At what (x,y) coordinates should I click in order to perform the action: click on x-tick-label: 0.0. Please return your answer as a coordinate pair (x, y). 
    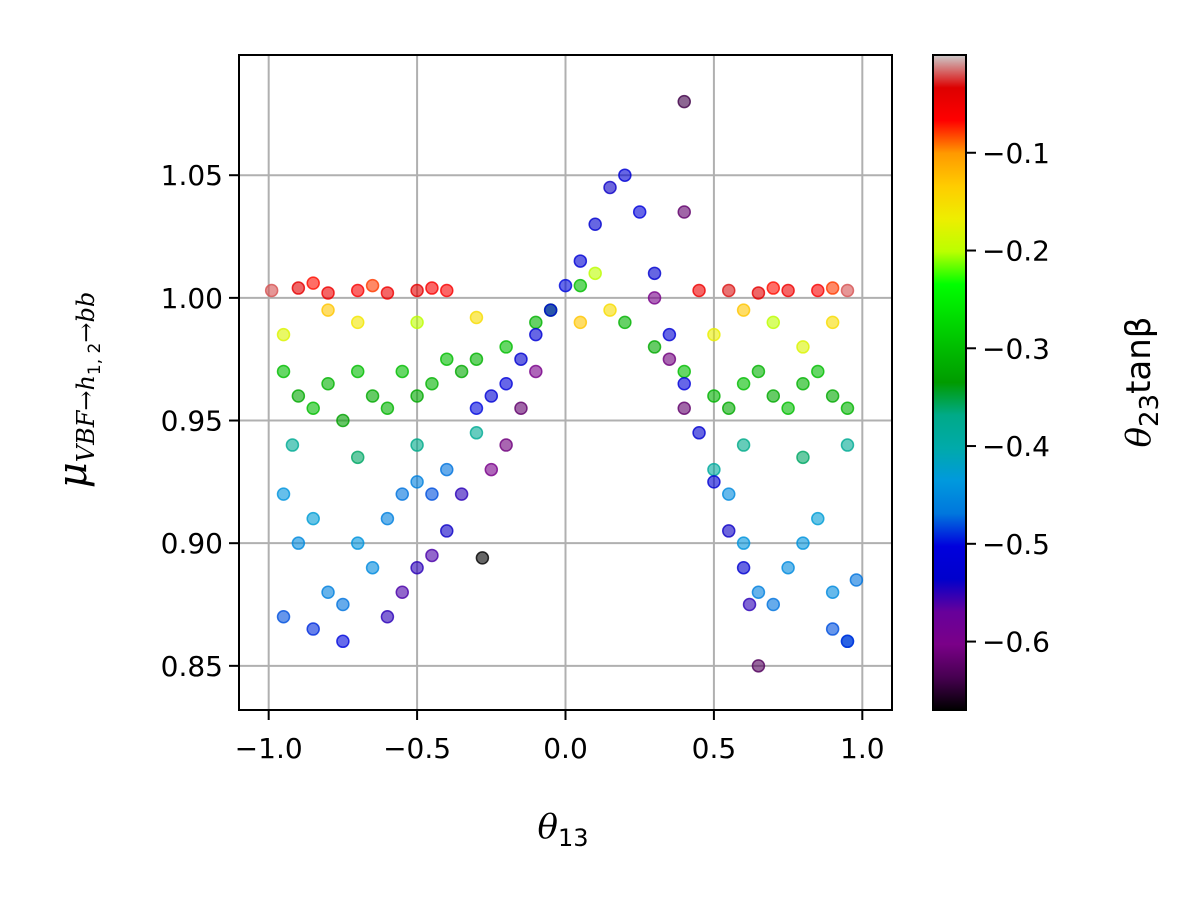
    Looking at the image, I should click on (565, 748).